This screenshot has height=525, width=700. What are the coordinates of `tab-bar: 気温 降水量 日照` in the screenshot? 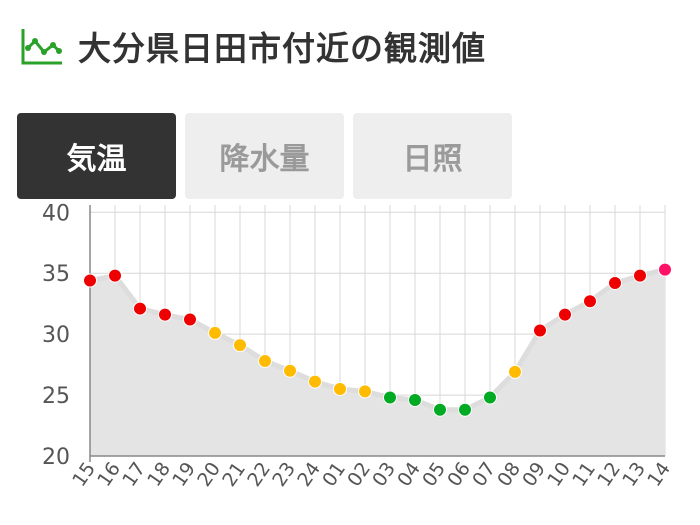 It's located at (269, 156).